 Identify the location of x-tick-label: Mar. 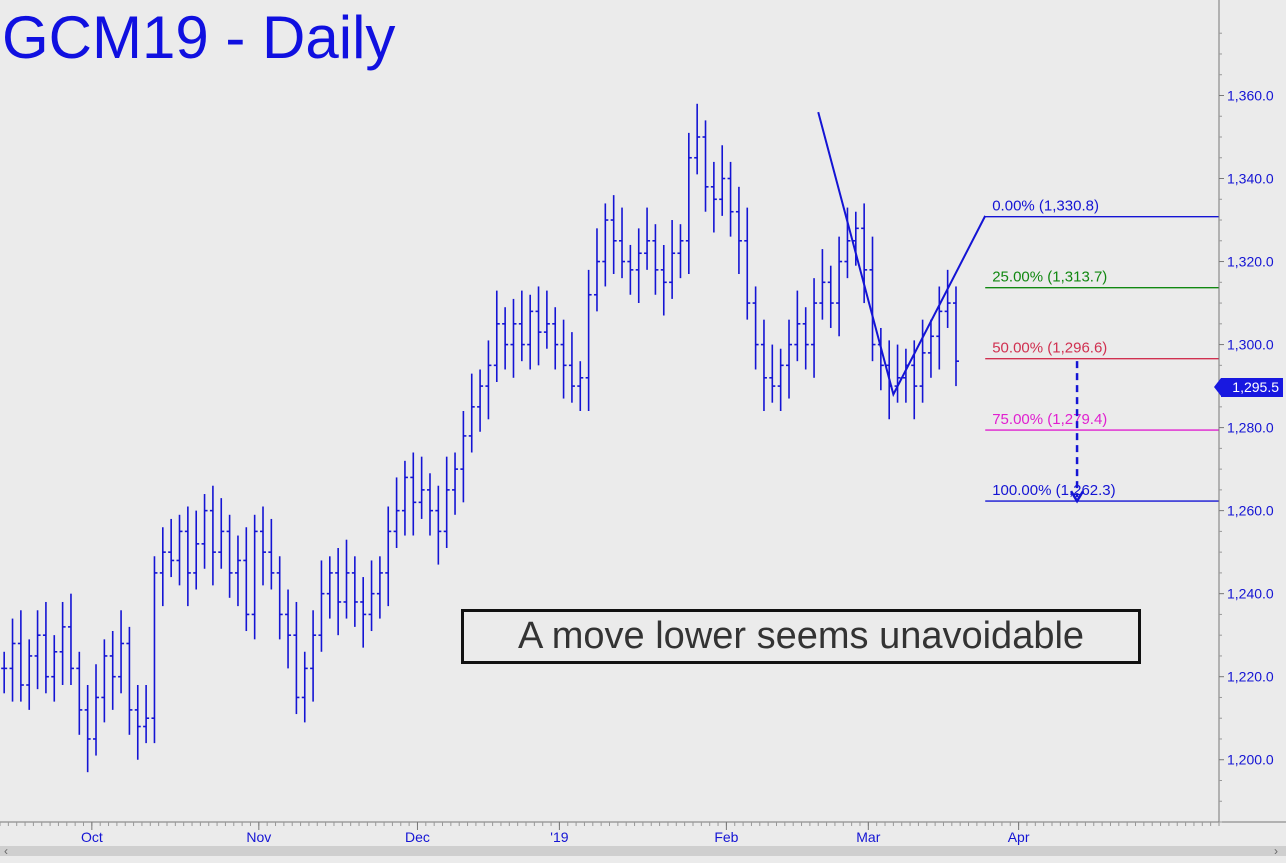
(868, 837).